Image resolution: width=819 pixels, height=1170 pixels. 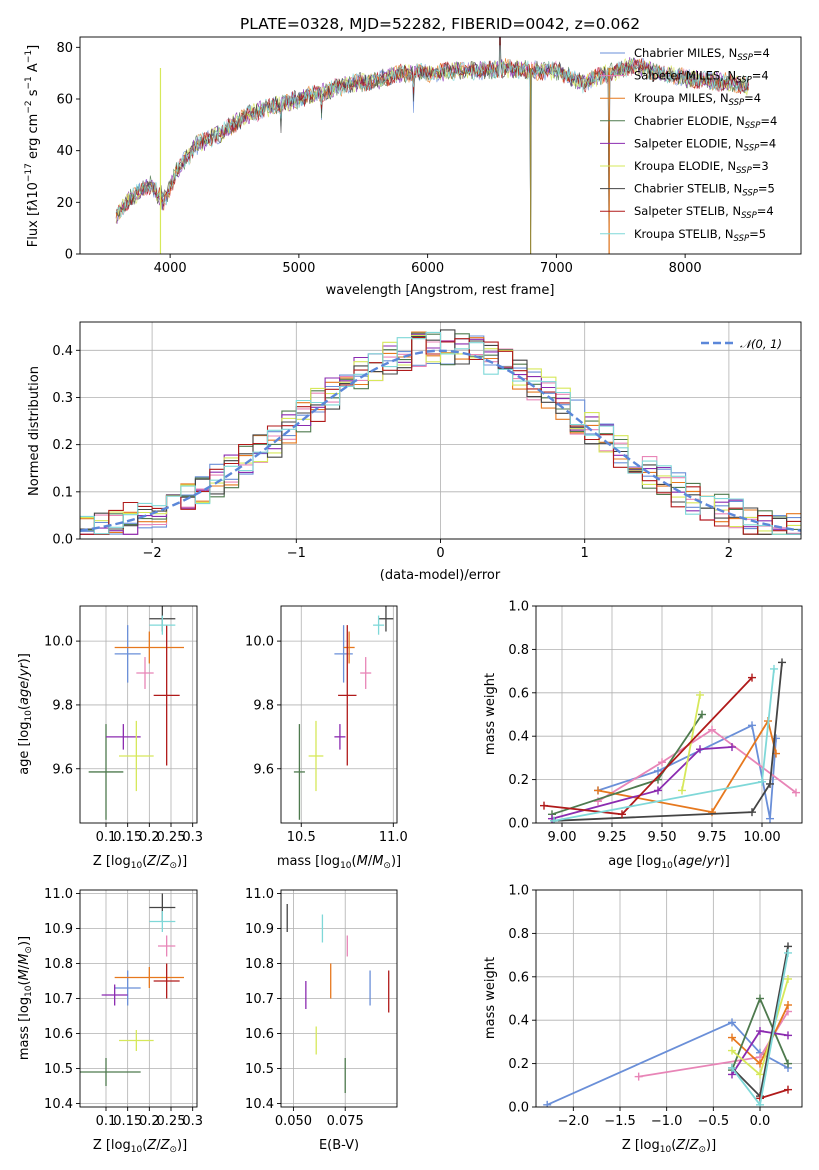 What do you see at coordinates (697, 99) in the screenshot?
I see `legend-label: Kroupa MILES, NSSP=4` at bounding box center [697, 99].